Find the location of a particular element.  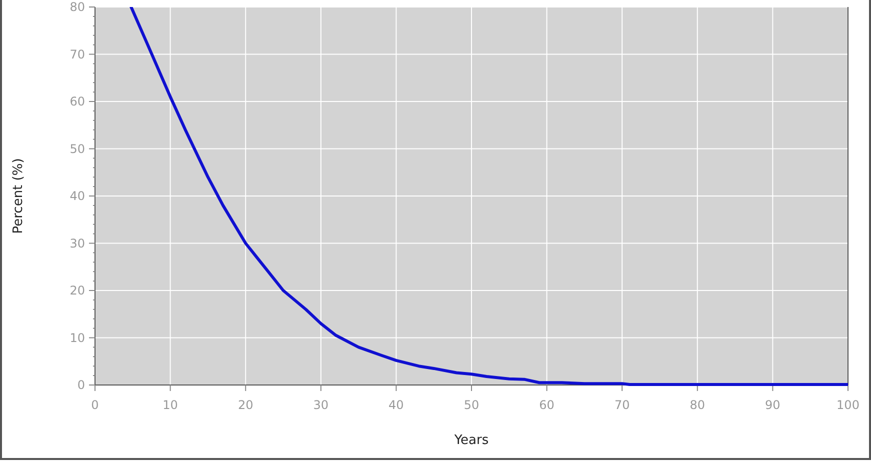

y-tick-label: 20 is located at coordinates (77, 291).